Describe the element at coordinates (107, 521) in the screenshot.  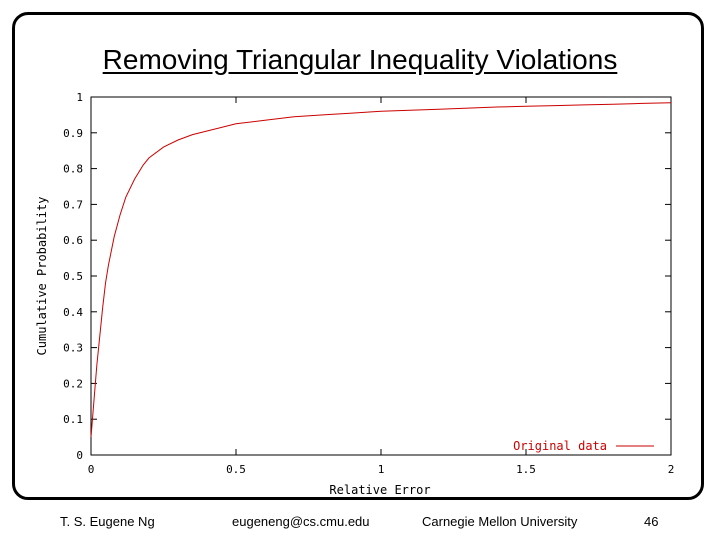
I see `footer-author: T. S. Eugene Ng` at that location.